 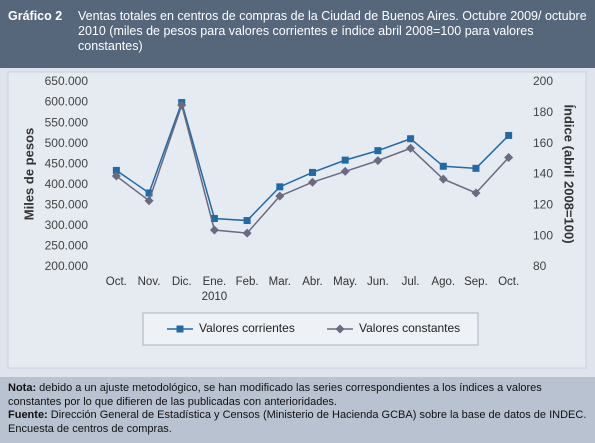 What do you see at coordinates (443, 282) in the screenshot?
I see `x-tick-label: Ago.` at bounding box center [443, 282].